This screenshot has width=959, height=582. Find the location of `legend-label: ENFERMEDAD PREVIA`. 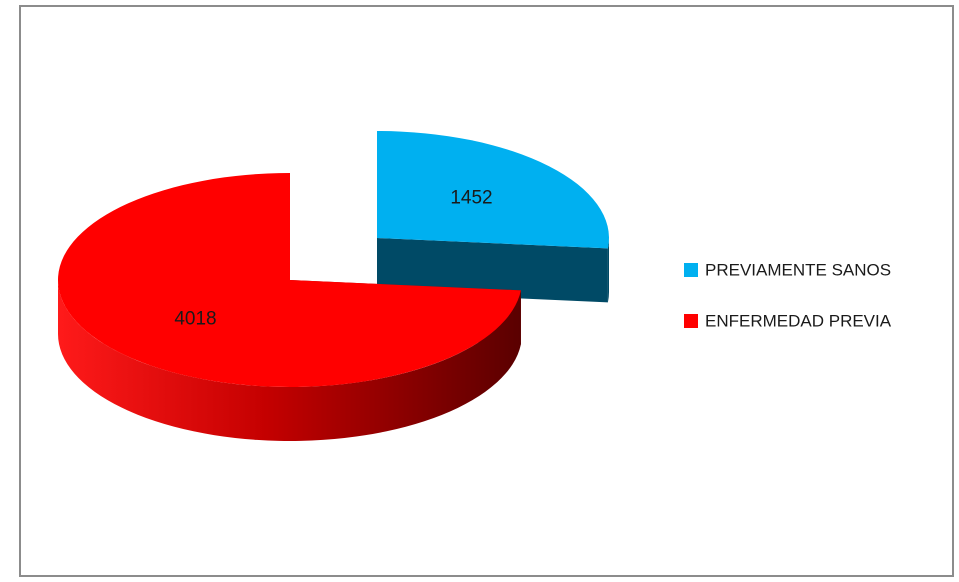

legend-label: ENFERMEDAD PREVIA is located at coordinates (798, 320).